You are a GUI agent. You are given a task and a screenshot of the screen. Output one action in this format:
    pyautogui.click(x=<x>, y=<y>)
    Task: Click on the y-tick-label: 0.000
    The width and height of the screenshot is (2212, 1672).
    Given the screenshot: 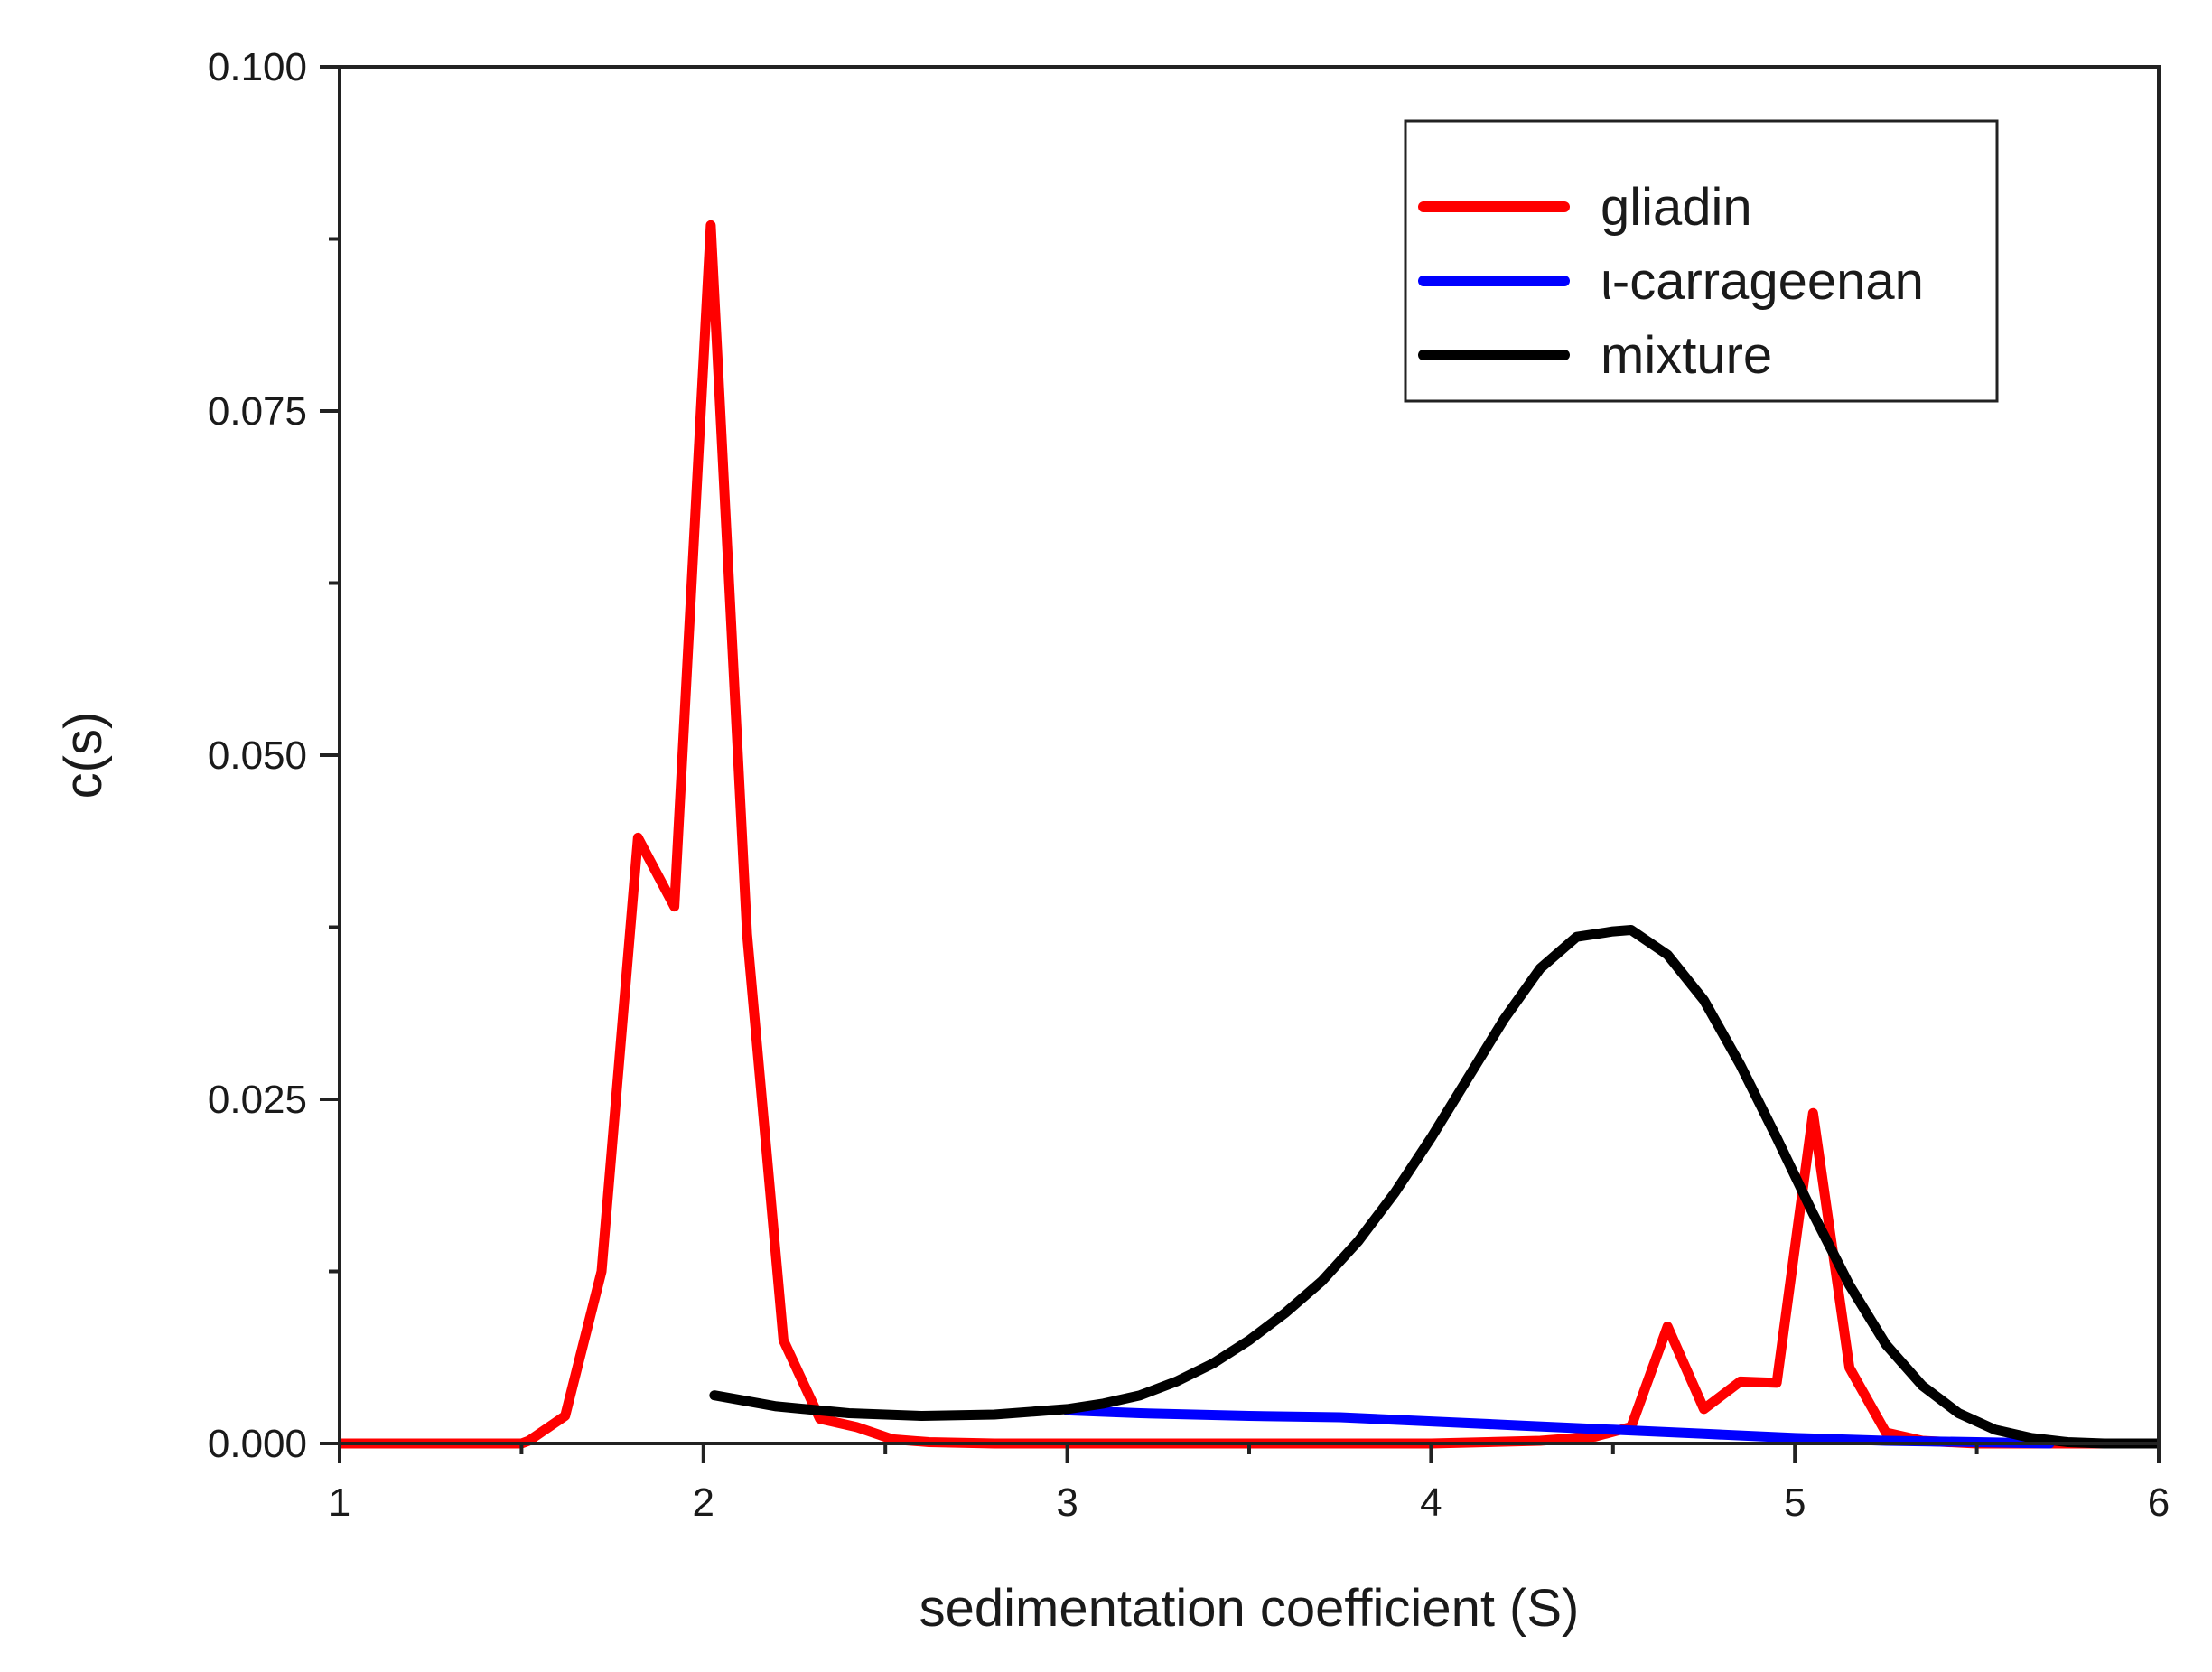 What is the action you would take?
    pyautogui.click(x=257, y=1444)
    